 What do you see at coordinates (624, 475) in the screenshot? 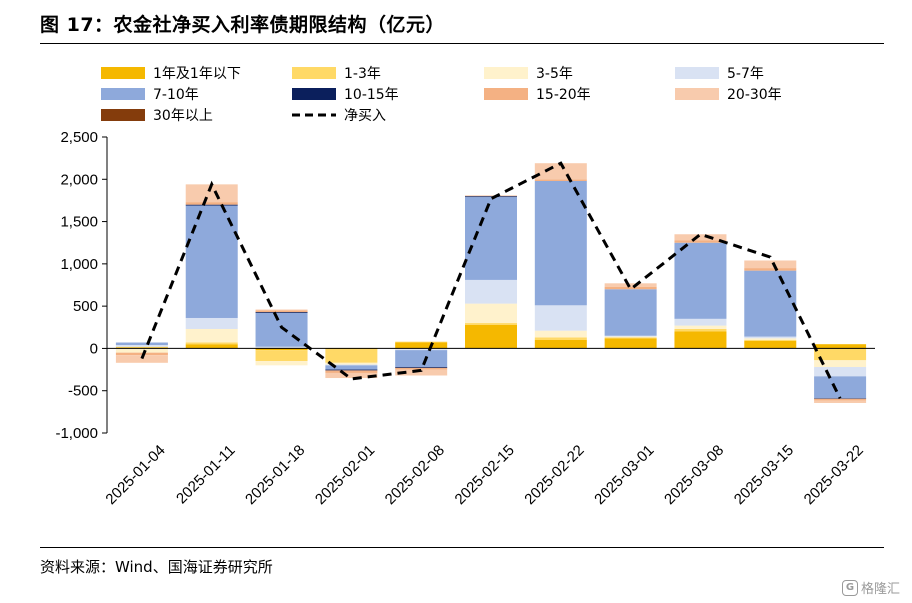
I see `x-tick-label: 2025-03-01` at bounding box center [624, 475].